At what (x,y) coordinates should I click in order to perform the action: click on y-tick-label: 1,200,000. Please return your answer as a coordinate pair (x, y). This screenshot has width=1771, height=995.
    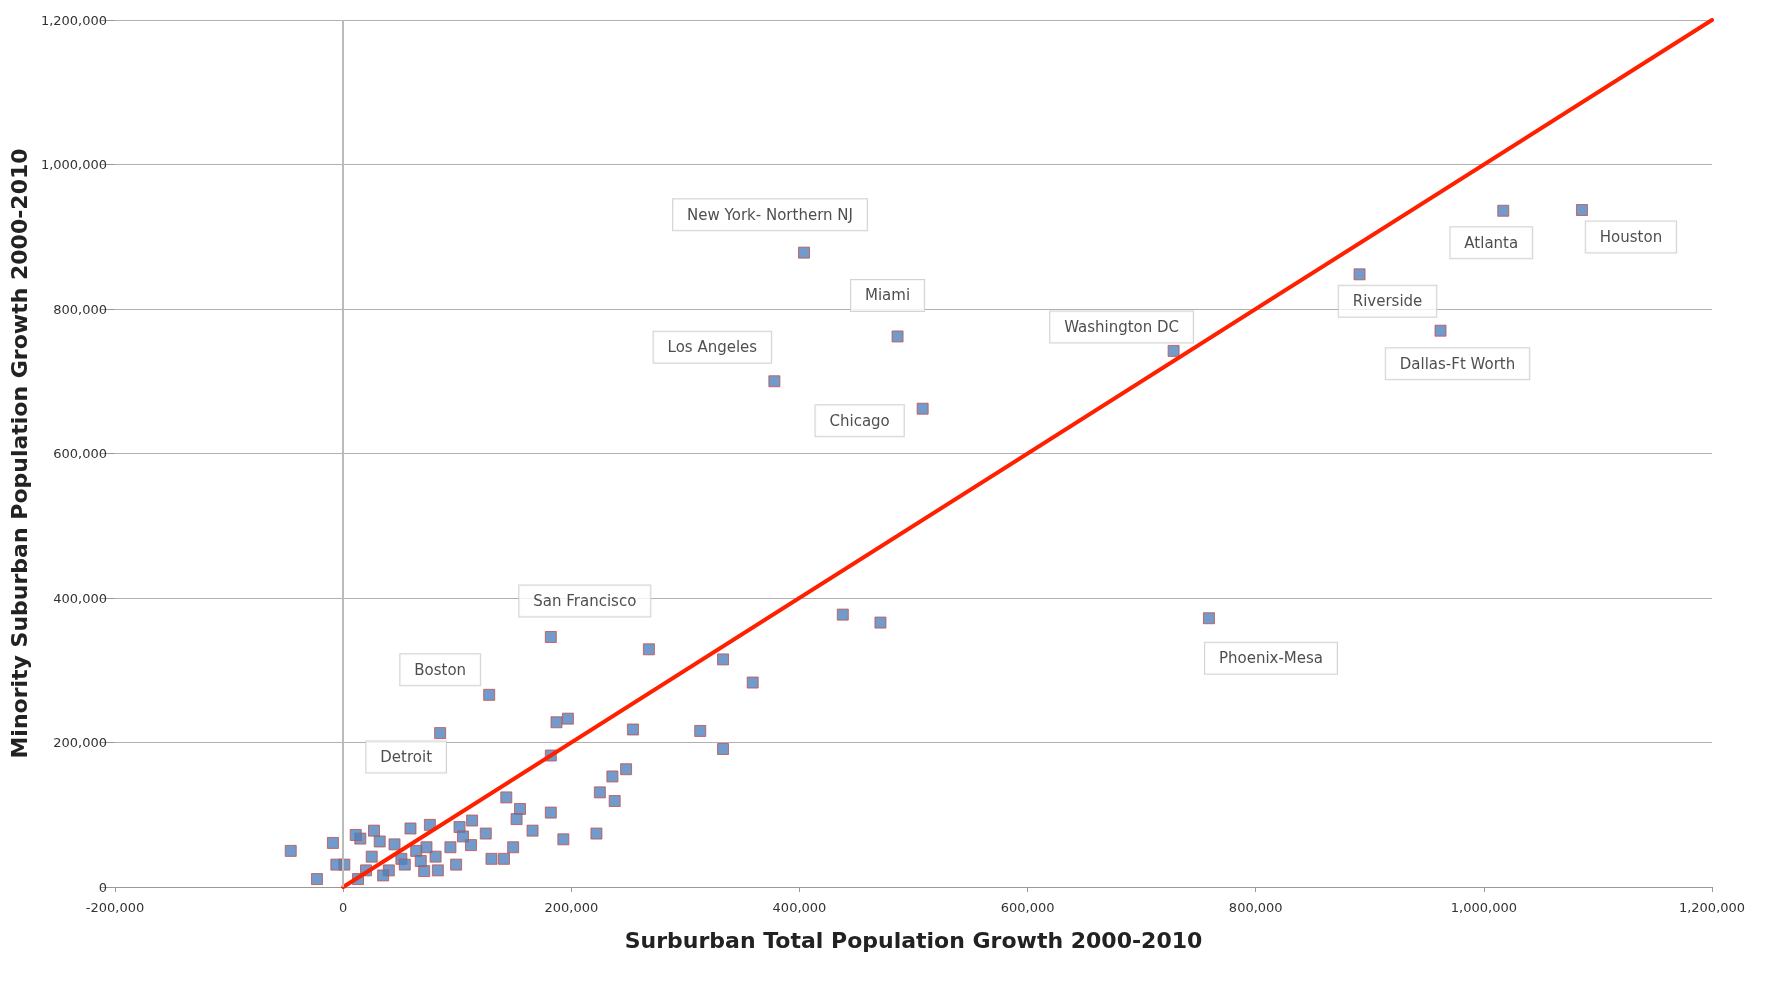
    Looking at the image, I should click on (74, 20).